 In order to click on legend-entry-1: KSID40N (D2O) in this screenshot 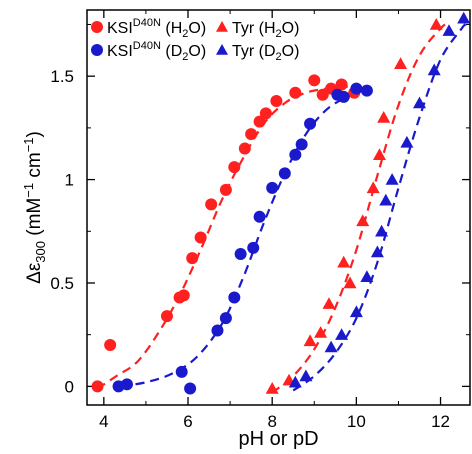, I will do `click(156, 51)`.